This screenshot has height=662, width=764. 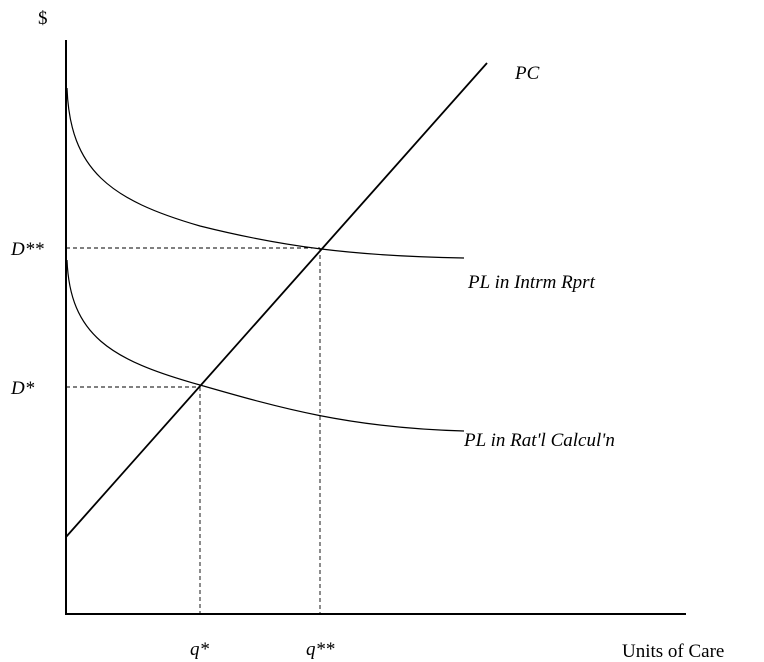 What do you see at coordinates (539, 440) in the screenshot?
I see `curve-ratl-label: PL in Rat'l Calcul'n` at bounding box center [539, 440].